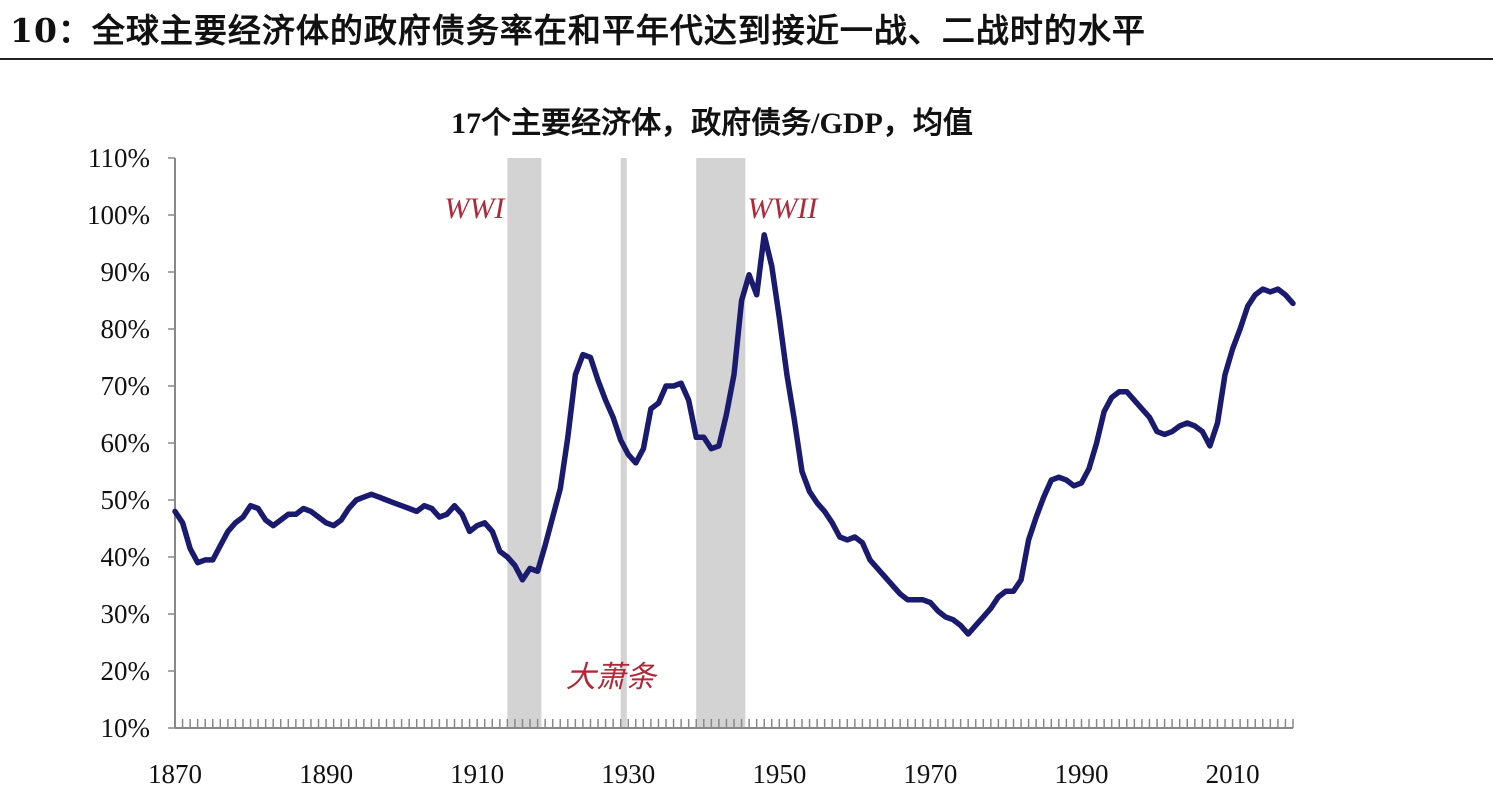 The width and height of the screenshot is (1493, 799). What do you see at coordinates (475, 208) in the screenshot?
I see `period-label-0: WWI` at bounding box center [475, 208].